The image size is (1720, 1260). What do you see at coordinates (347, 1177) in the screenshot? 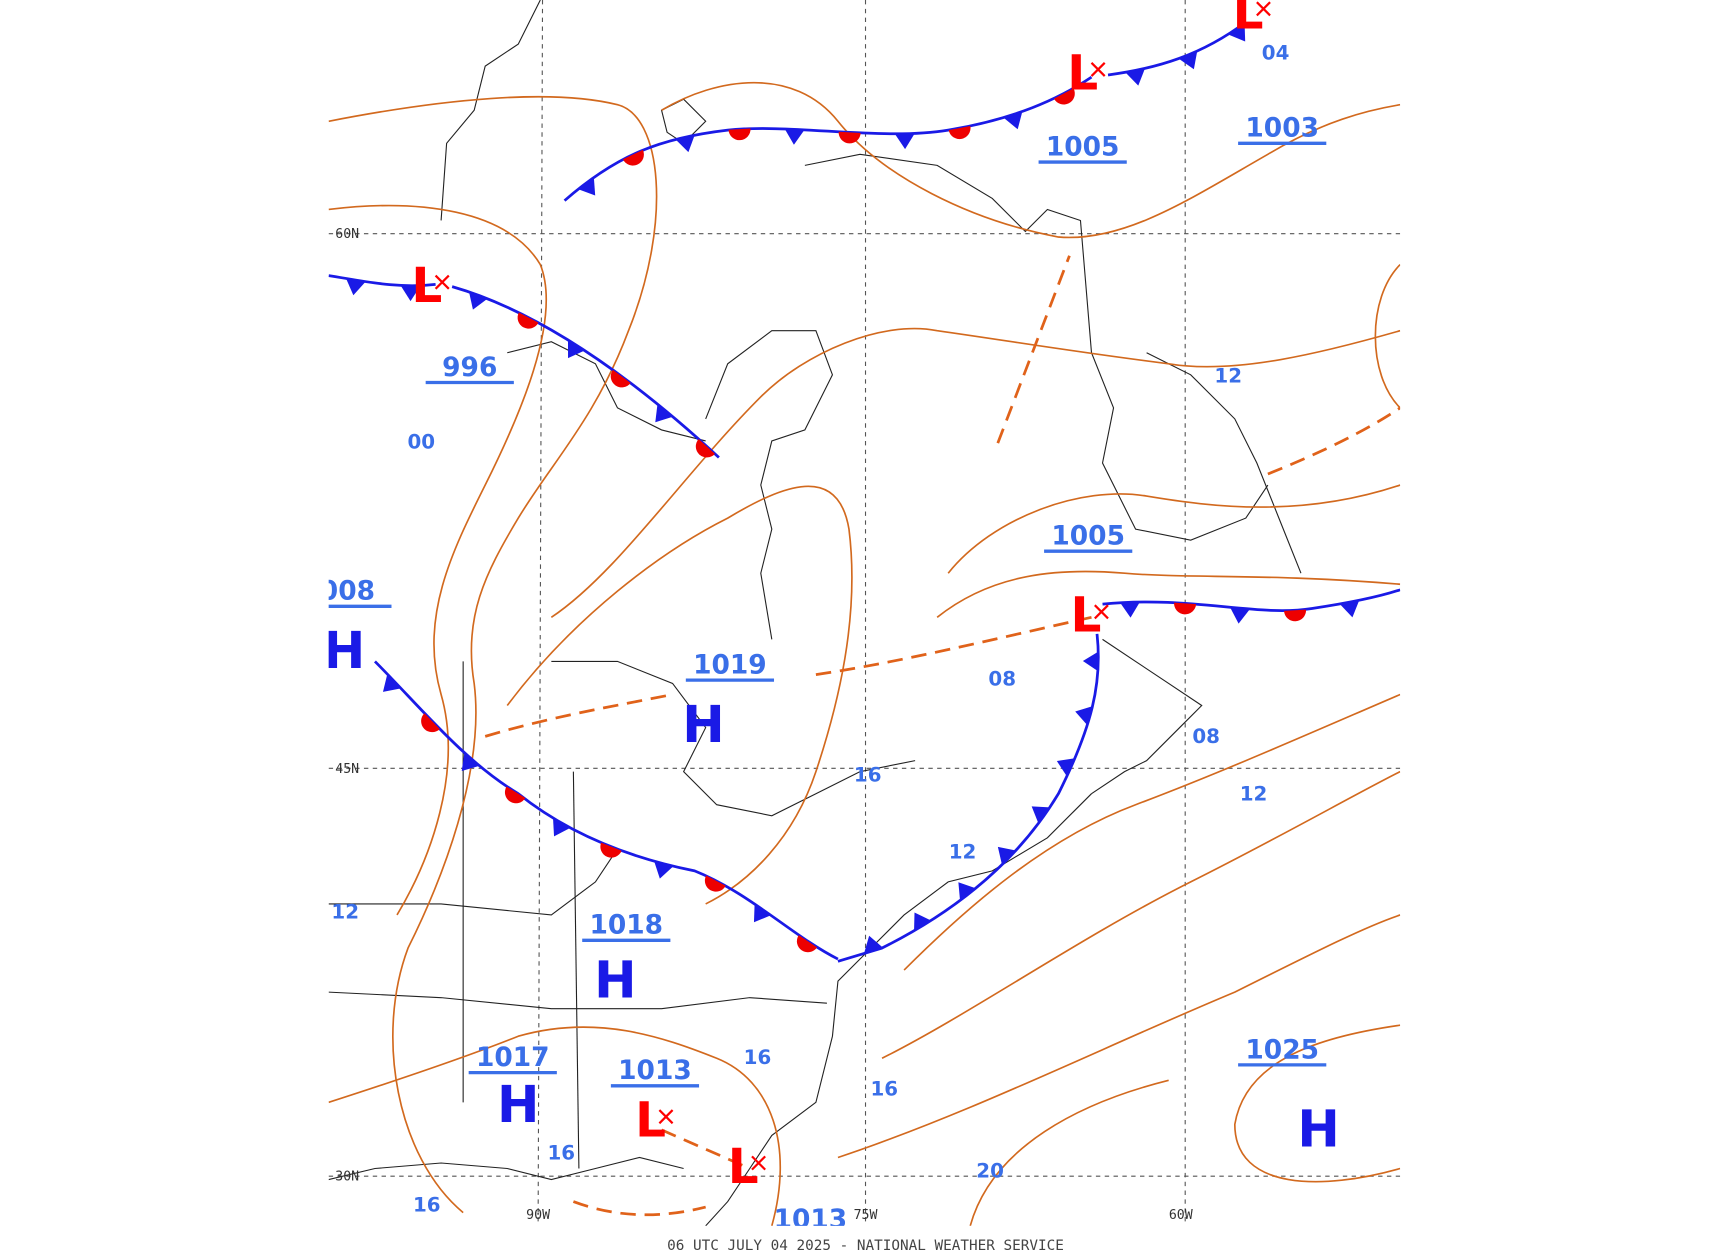
I see `grid-label: 30N` at bounding box center [347, 1177].